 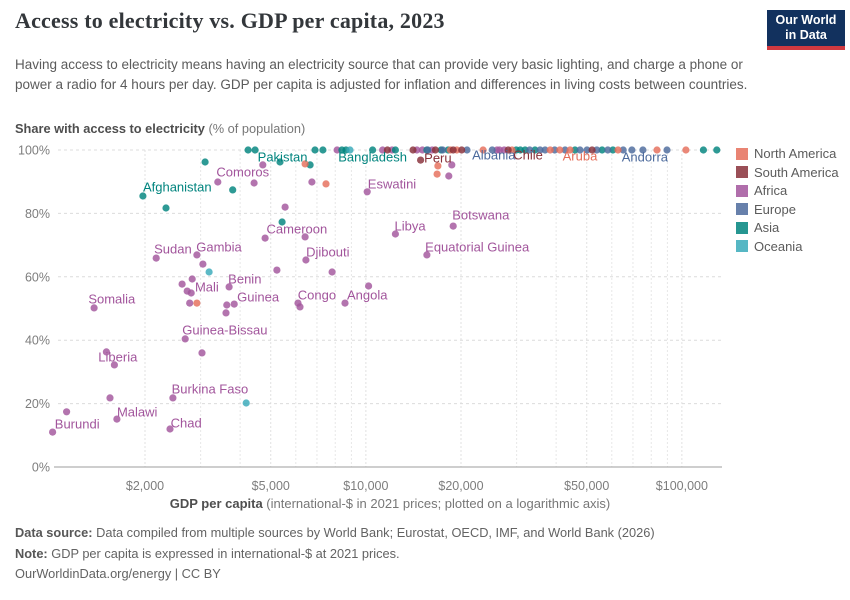 What do you see at coordinates (345, 303) in the screenshot?
I see `data-point-angola` at bounding box center [345, 303].